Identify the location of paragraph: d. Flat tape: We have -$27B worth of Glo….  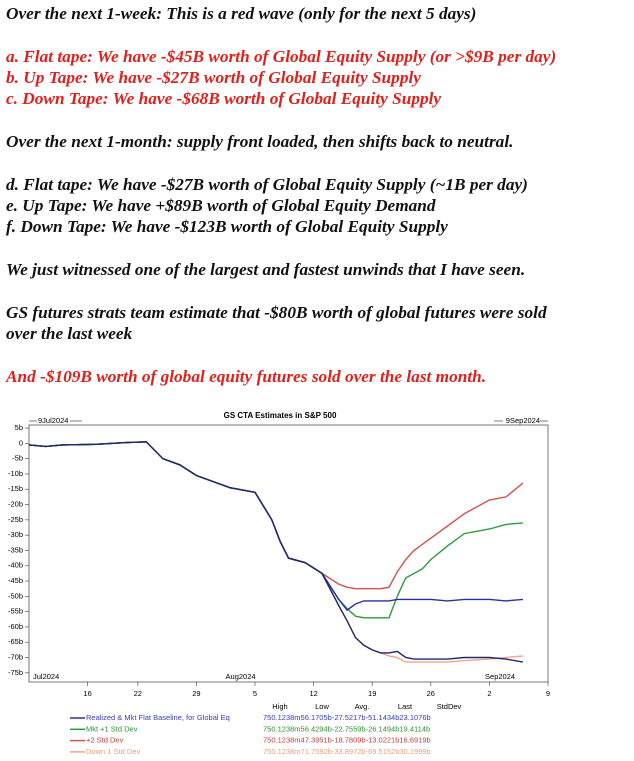
(281, 205).